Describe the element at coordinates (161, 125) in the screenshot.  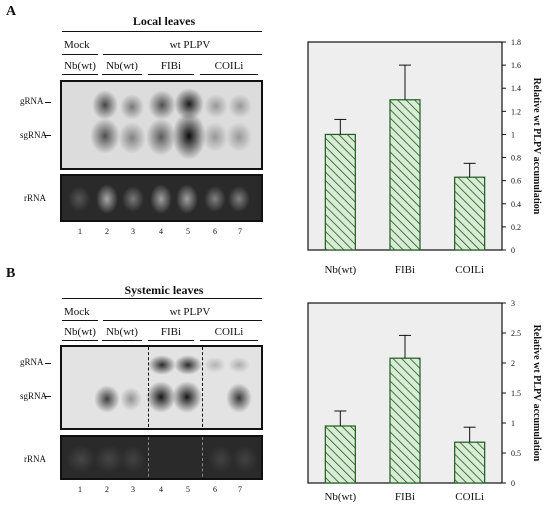
I see `panel-a-northern-blot` at that location.